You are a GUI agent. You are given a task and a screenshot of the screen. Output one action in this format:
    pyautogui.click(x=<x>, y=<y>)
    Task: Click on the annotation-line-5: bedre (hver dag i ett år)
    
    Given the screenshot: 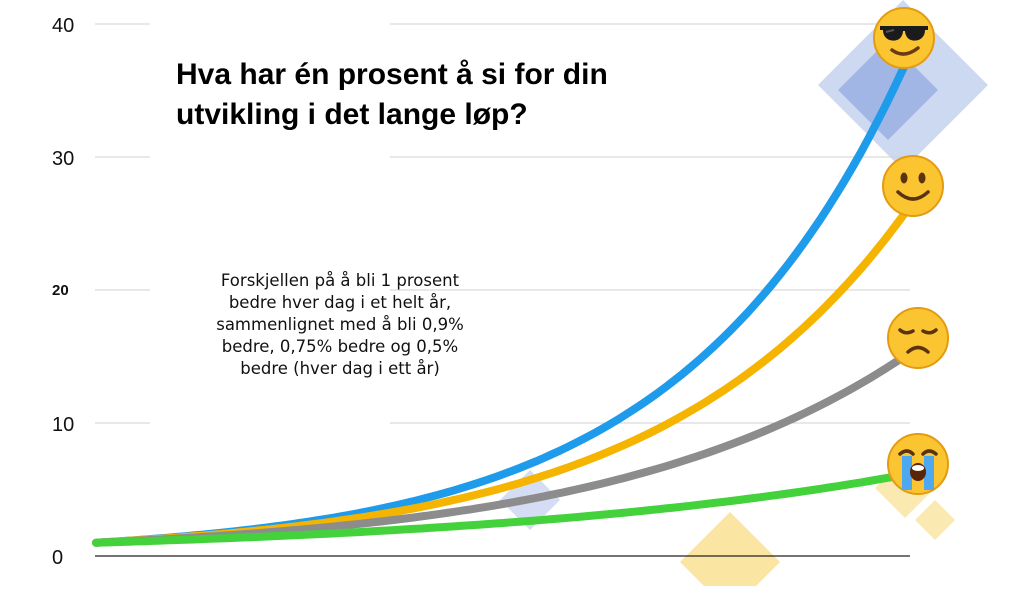 What is the action you would take?
    pyautogui.click(x=340, y=368)
    